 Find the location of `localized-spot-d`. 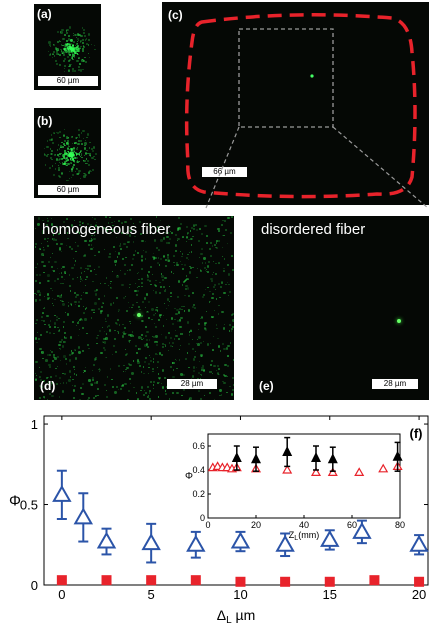

localized-spot-d is located at coordinates (139, 315).